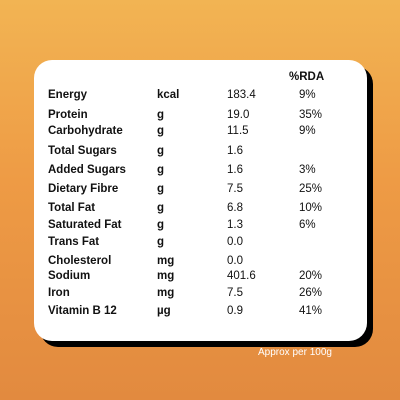 Image resolution: width=400 pixels, height=400 pixels. Describe the element at coordinates (67, 95) in the screenshot. I see `nutrient-name: Energy` at that location.